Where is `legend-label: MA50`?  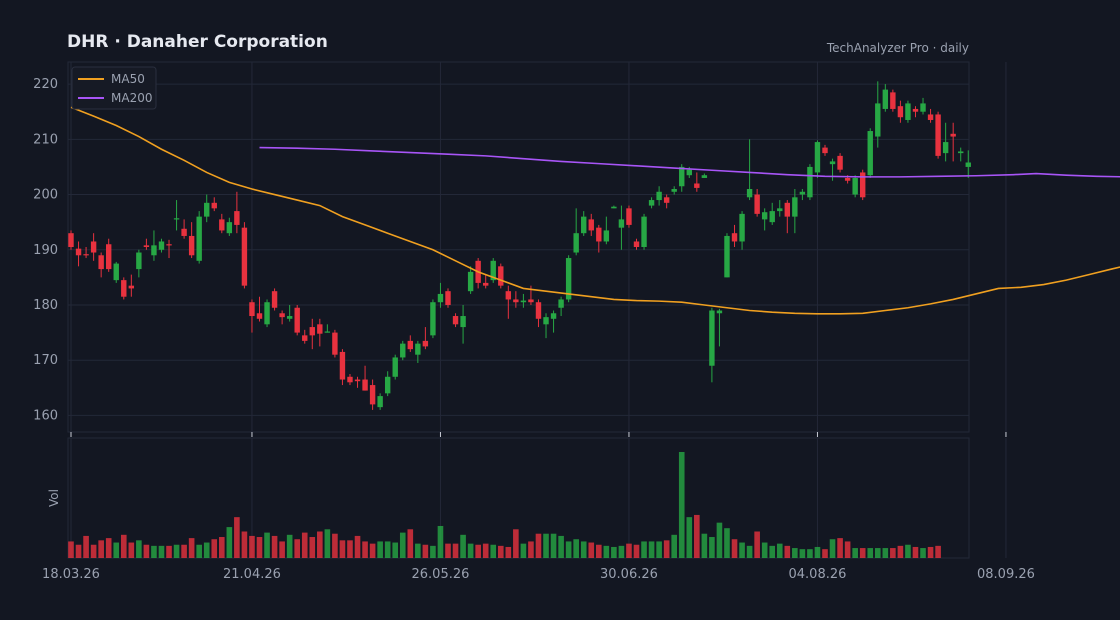
legend-label: MA50 is located at coordinates (128, 79).